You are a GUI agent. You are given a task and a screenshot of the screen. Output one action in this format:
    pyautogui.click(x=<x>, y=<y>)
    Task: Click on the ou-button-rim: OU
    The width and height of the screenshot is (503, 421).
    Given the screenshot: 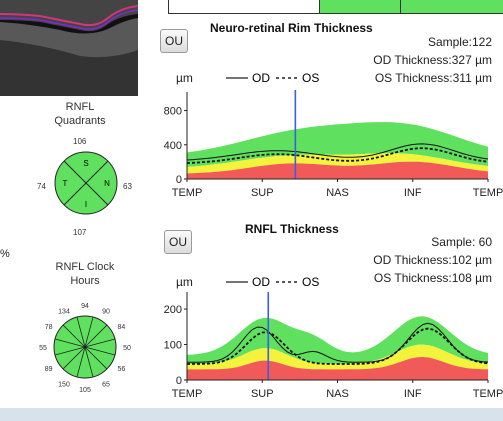 What is the action you would take?
    pyautogui.click(x=174, y=41)
    